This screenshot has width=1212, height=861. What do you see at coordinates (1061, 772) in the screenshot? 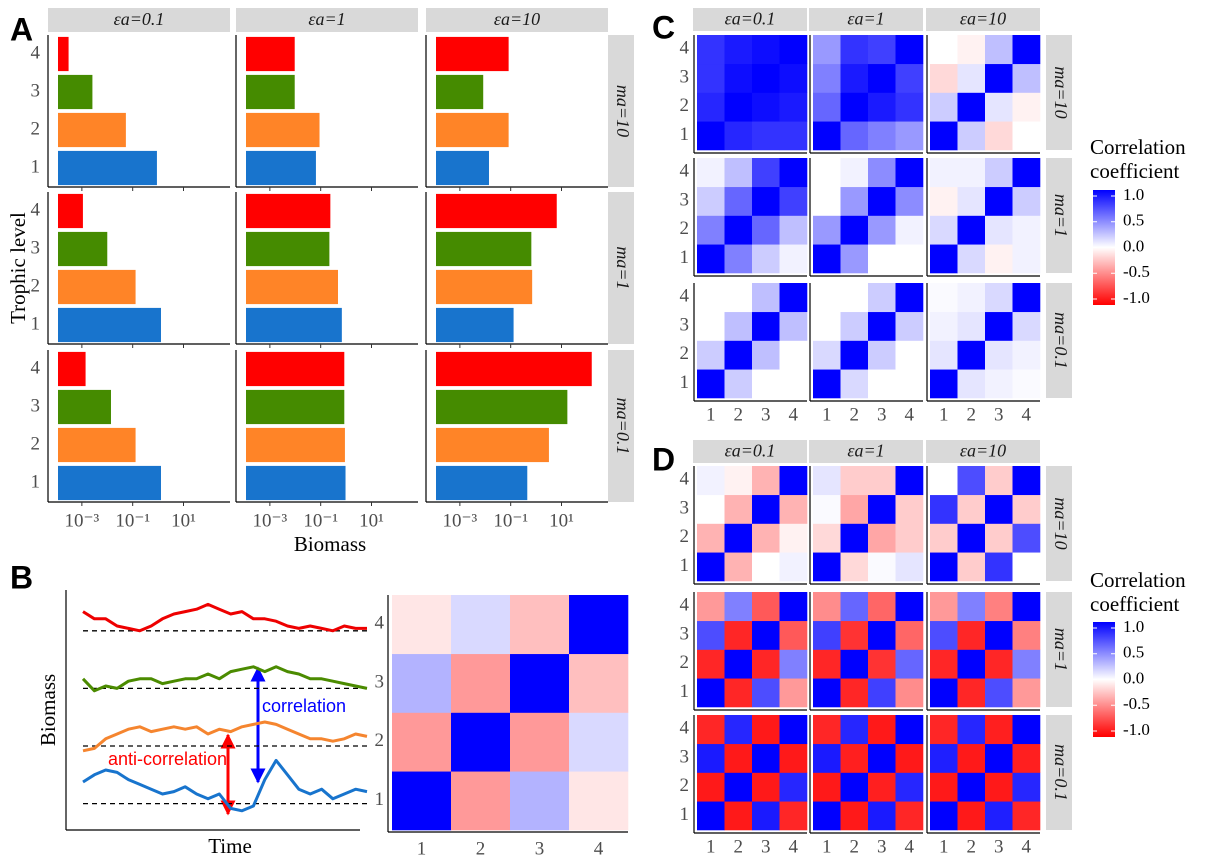
I see `facet-label: ma=0.1` at bounding box center [1061, 772].